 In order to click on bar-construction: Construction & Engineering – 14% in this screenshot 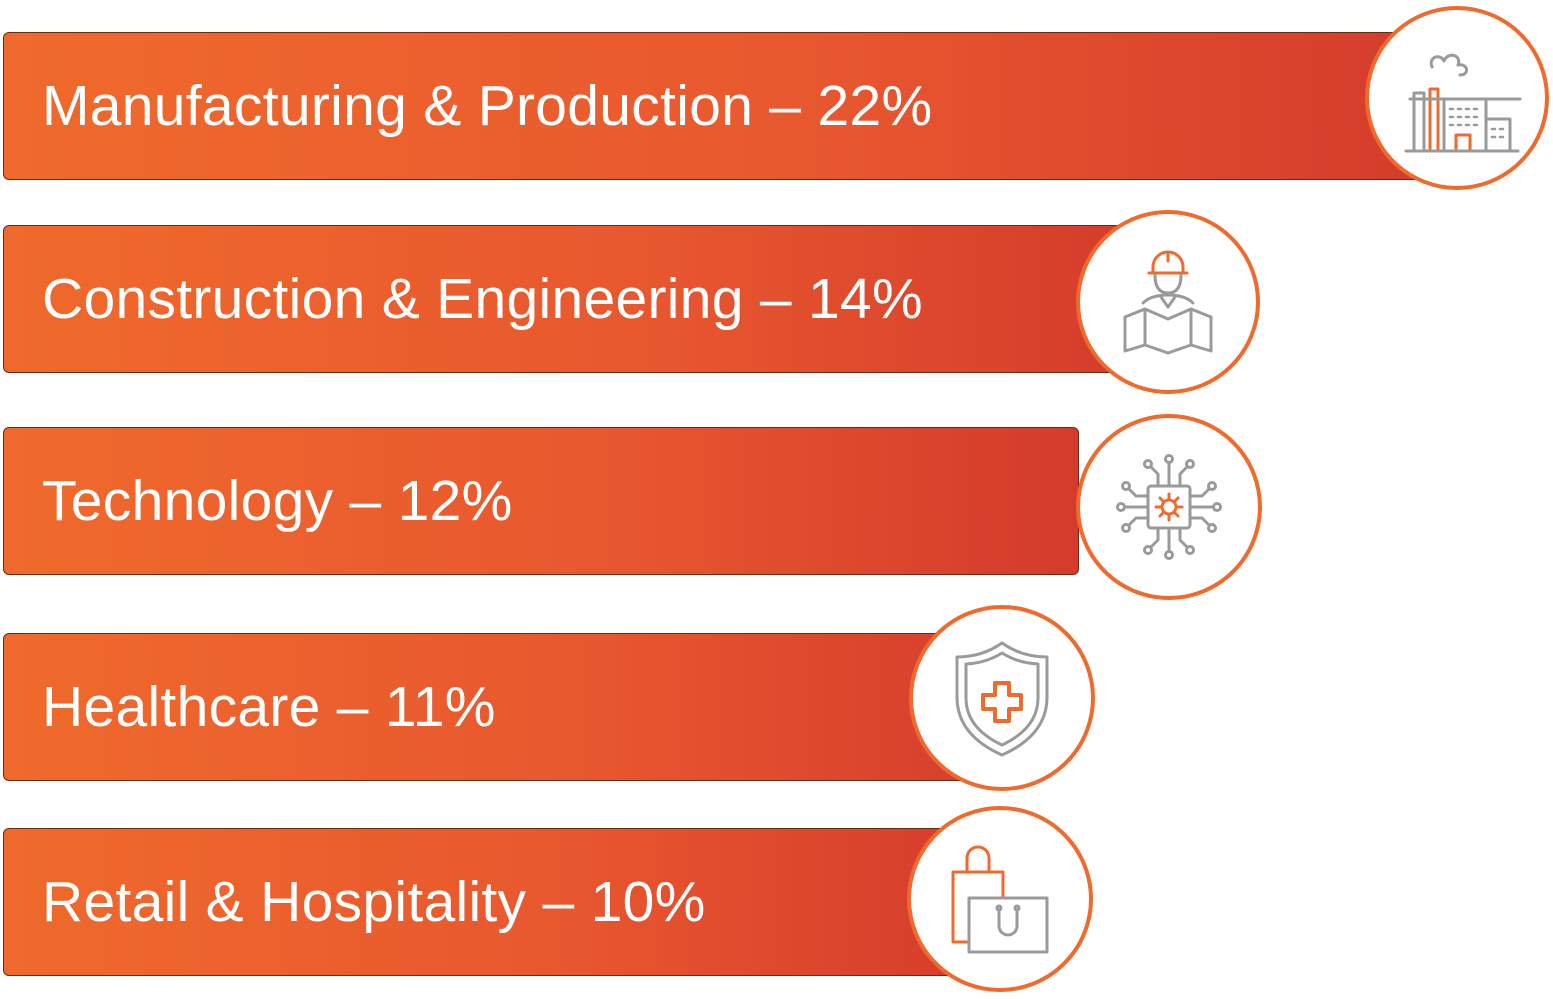, I will do `click(579, 299)`.